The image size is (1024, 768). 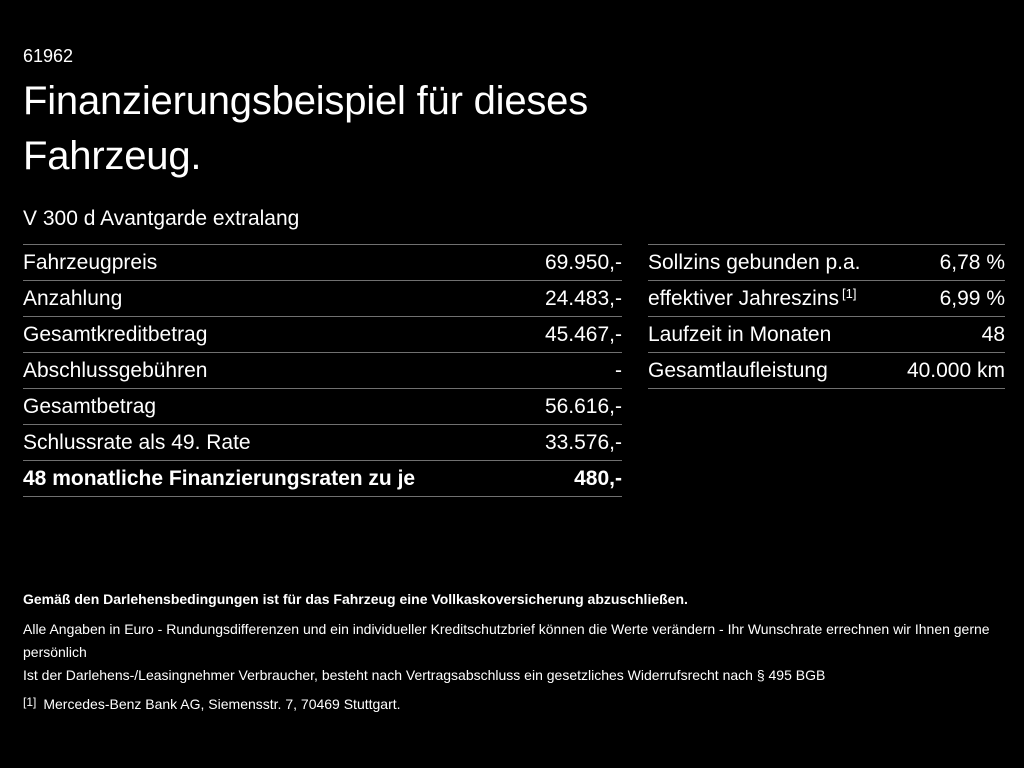 I want to click on table-row: Abschlussgebühren -, so click(x=322, y=370).